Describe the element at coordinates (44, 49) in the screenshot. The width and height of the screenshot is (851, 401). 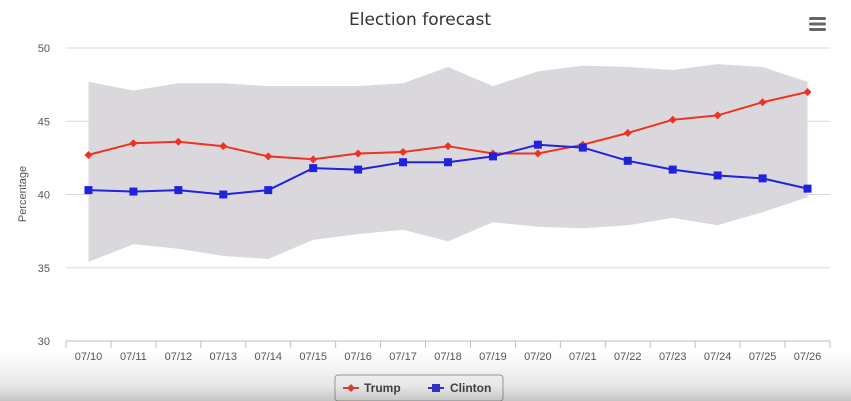
I see `y-tick-label: 50` at that location.